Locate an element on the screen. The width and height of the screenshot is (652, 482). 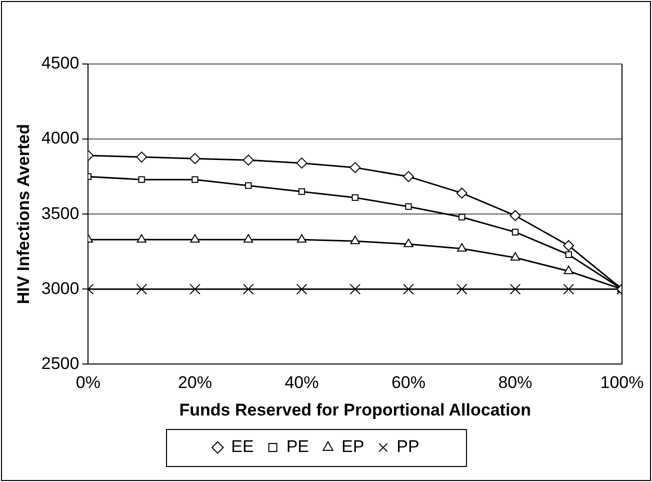
x-tick-label: 80% is located at coordinates (515, 382).